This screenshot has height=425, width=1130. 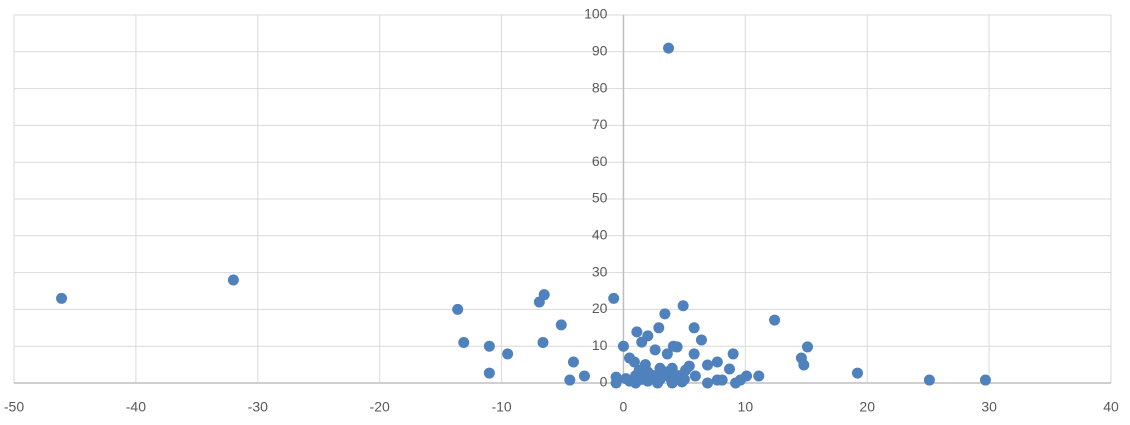 I want to click on y-tick-label: 0, so click(x=604, y=382).